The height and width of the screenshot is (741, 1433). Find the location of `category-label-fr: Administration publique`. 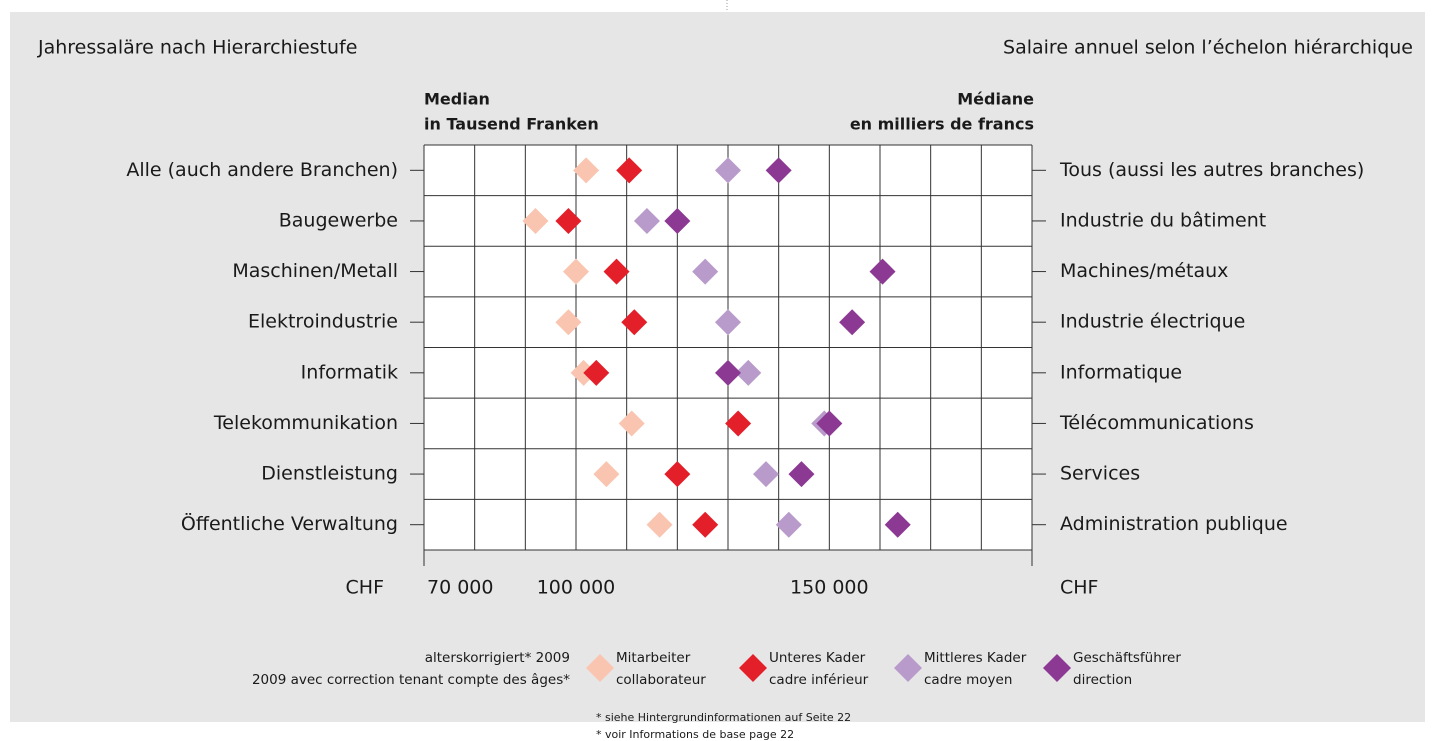

category-label-fr: Administration publique is located at coordinates (1174, 524).